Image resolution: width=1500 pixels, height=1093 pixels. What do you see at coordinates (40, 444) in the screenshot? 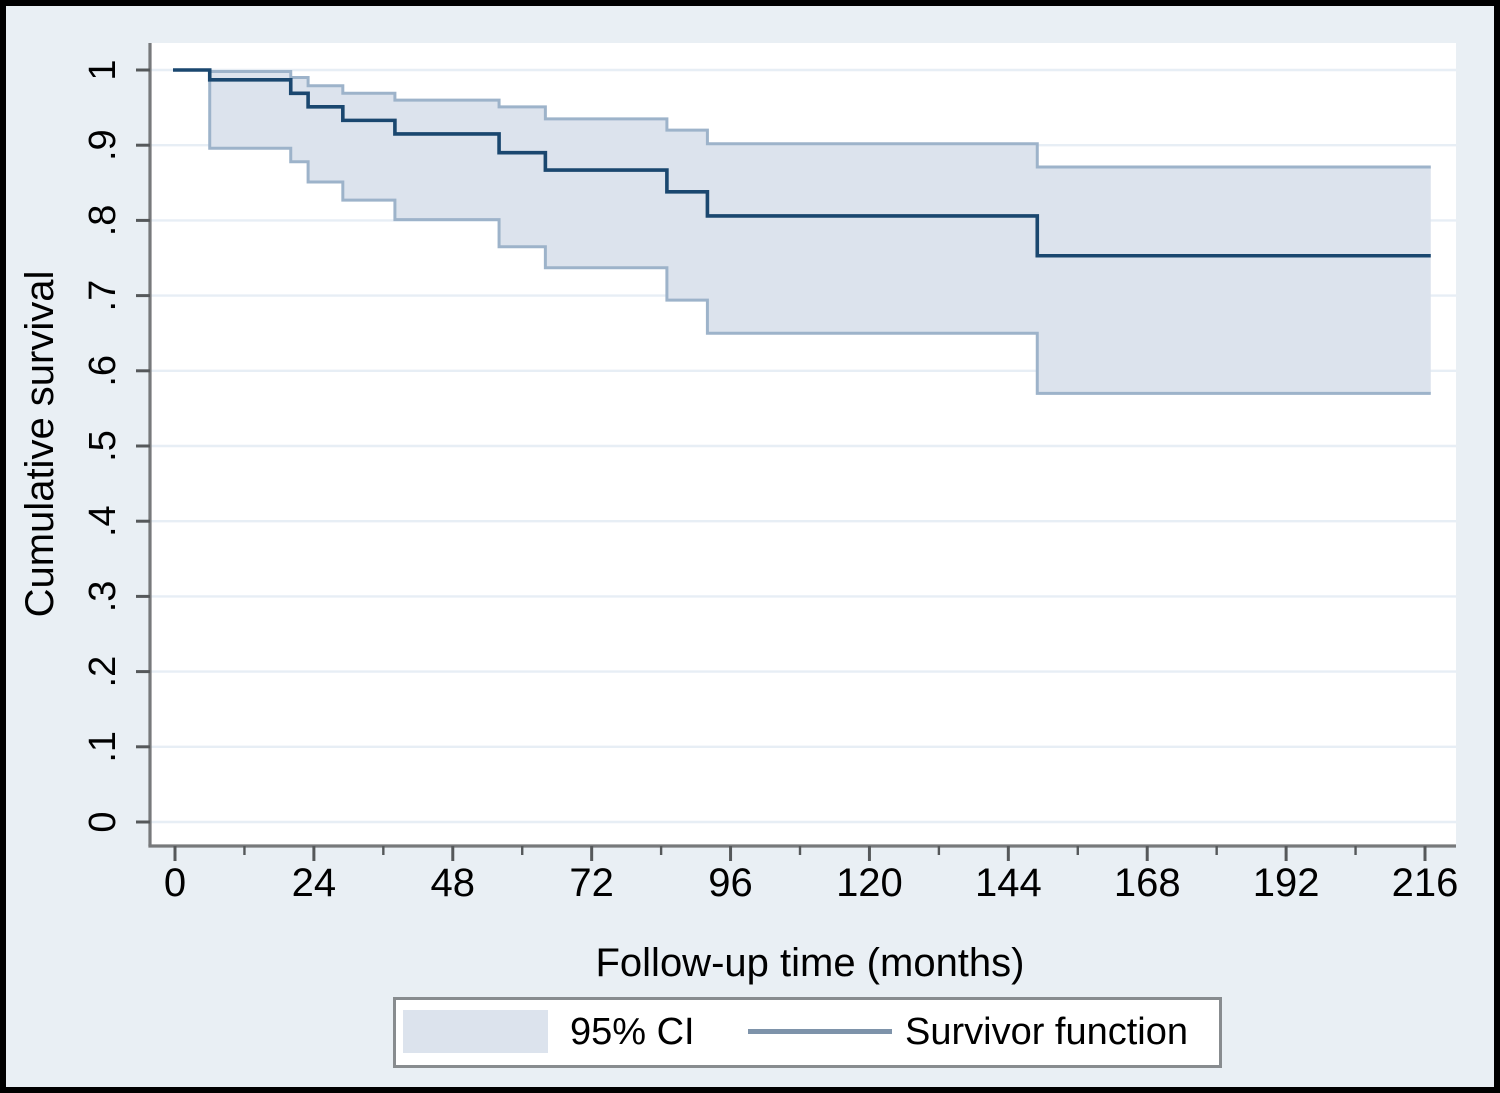
I see `y-axis-title: Cumulative survival` at bounding box center [40, 444].